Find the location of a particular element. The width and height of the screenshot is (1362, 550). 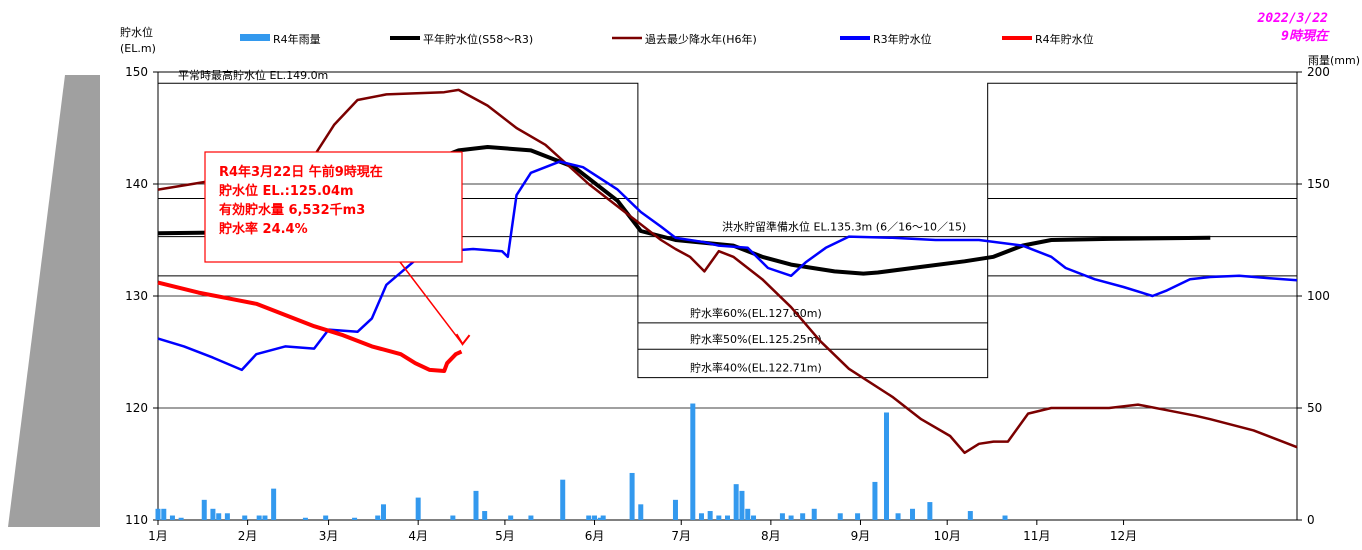

y-axis-label-line2: (EL.m) is located at coordinates (138, 48).